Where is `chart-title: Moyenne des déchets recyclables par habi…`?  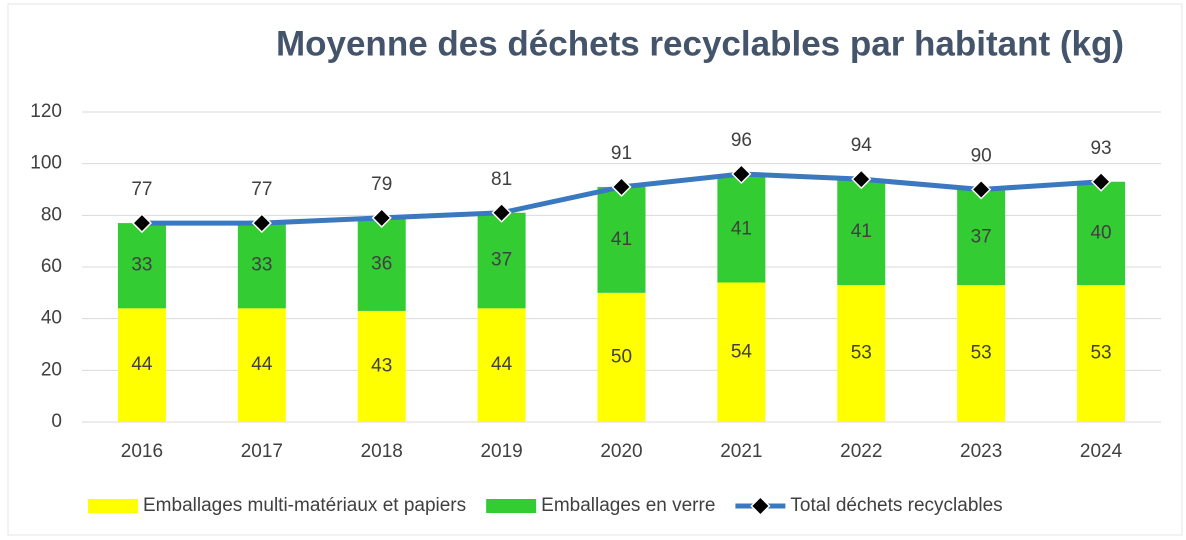 chart-title: Moyenne des déchets recyclables par habi… is located at coordinates (700, 43).